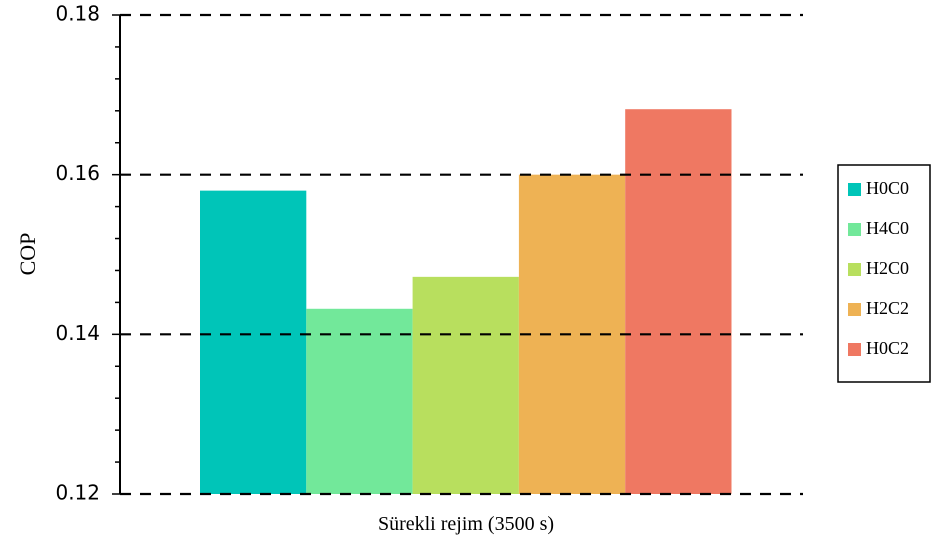  What do you see at coordinates (77, 14) in the screenshot?
I see `y-tick-label: 0.18` at bounding box center [77, 14].